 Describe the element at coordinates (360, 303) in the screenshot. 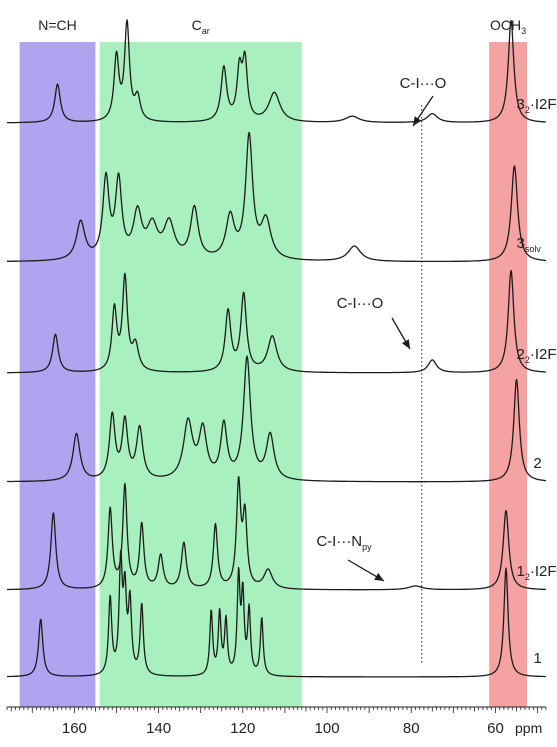

I see `annotation-label-1: C-I···O` at that location.